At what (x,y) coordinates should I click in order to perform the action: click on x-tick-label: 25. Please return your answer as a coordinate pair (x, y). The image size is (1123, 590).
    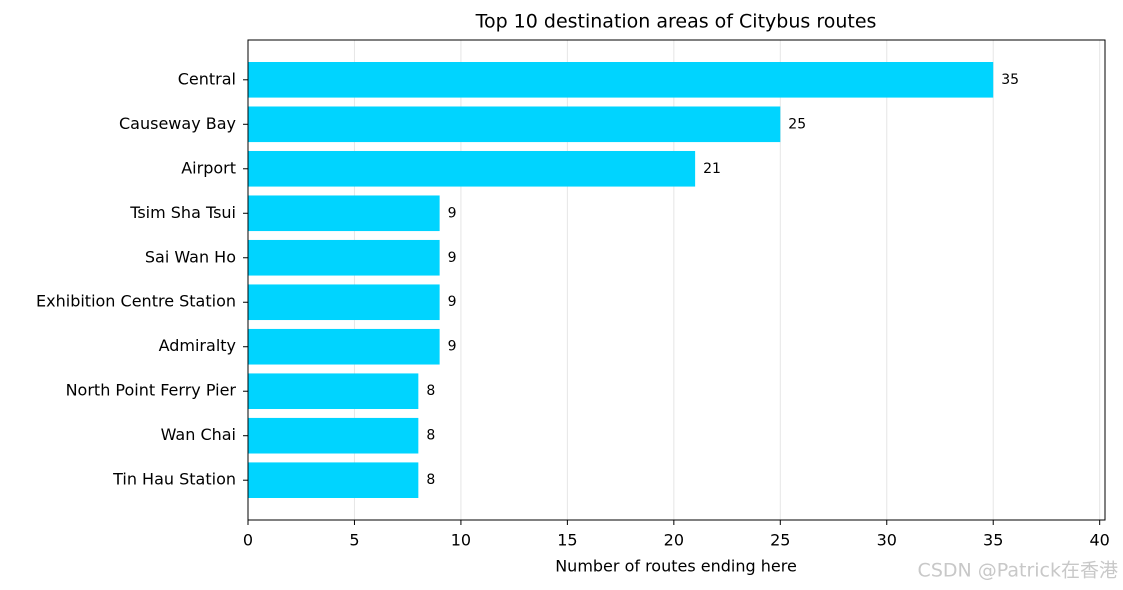
    Looking at the image, I should click on (780, 540).